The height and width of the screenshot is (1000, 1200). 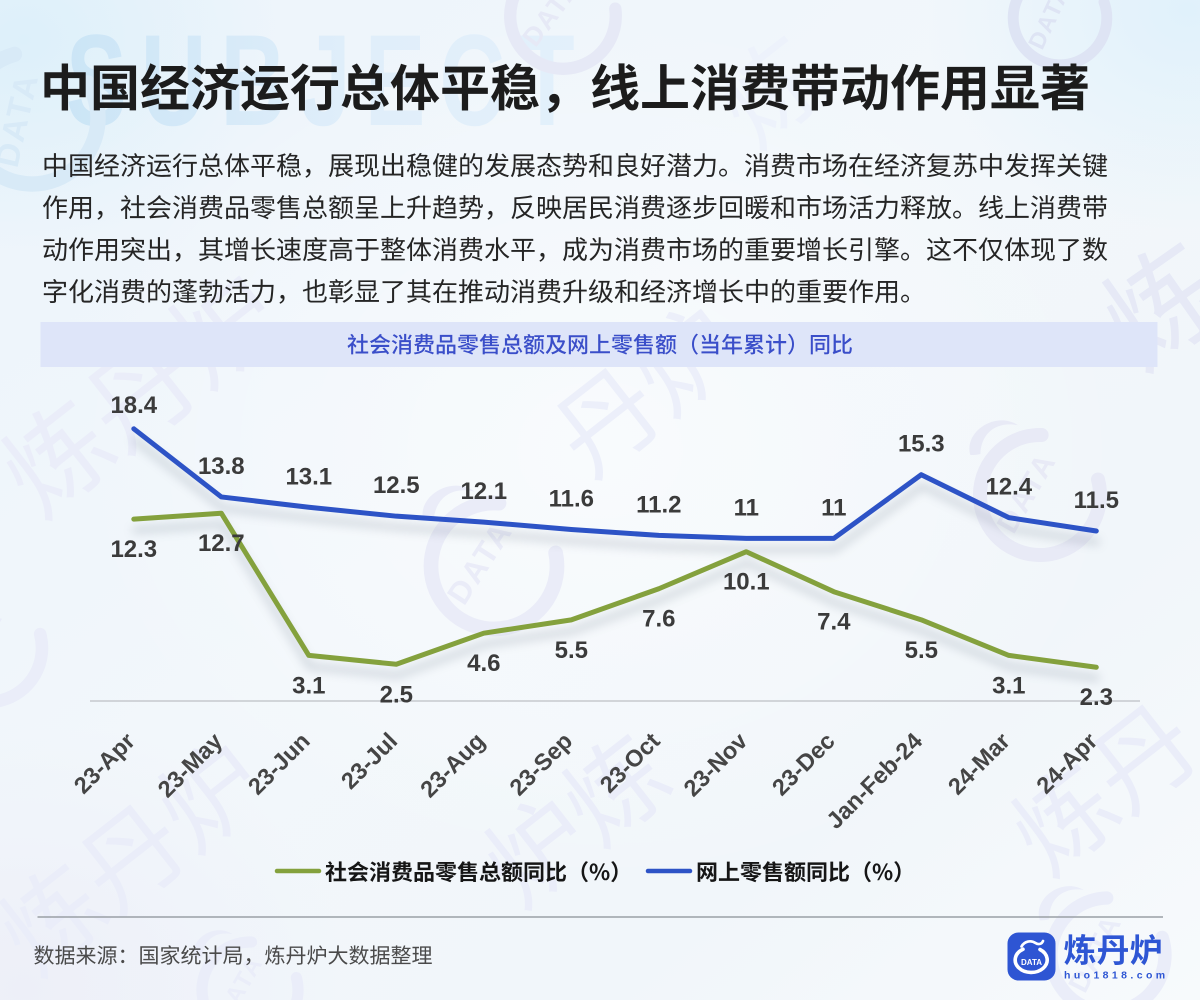 I want to click on svg-text: 12.1, so click(x=483, y=491).